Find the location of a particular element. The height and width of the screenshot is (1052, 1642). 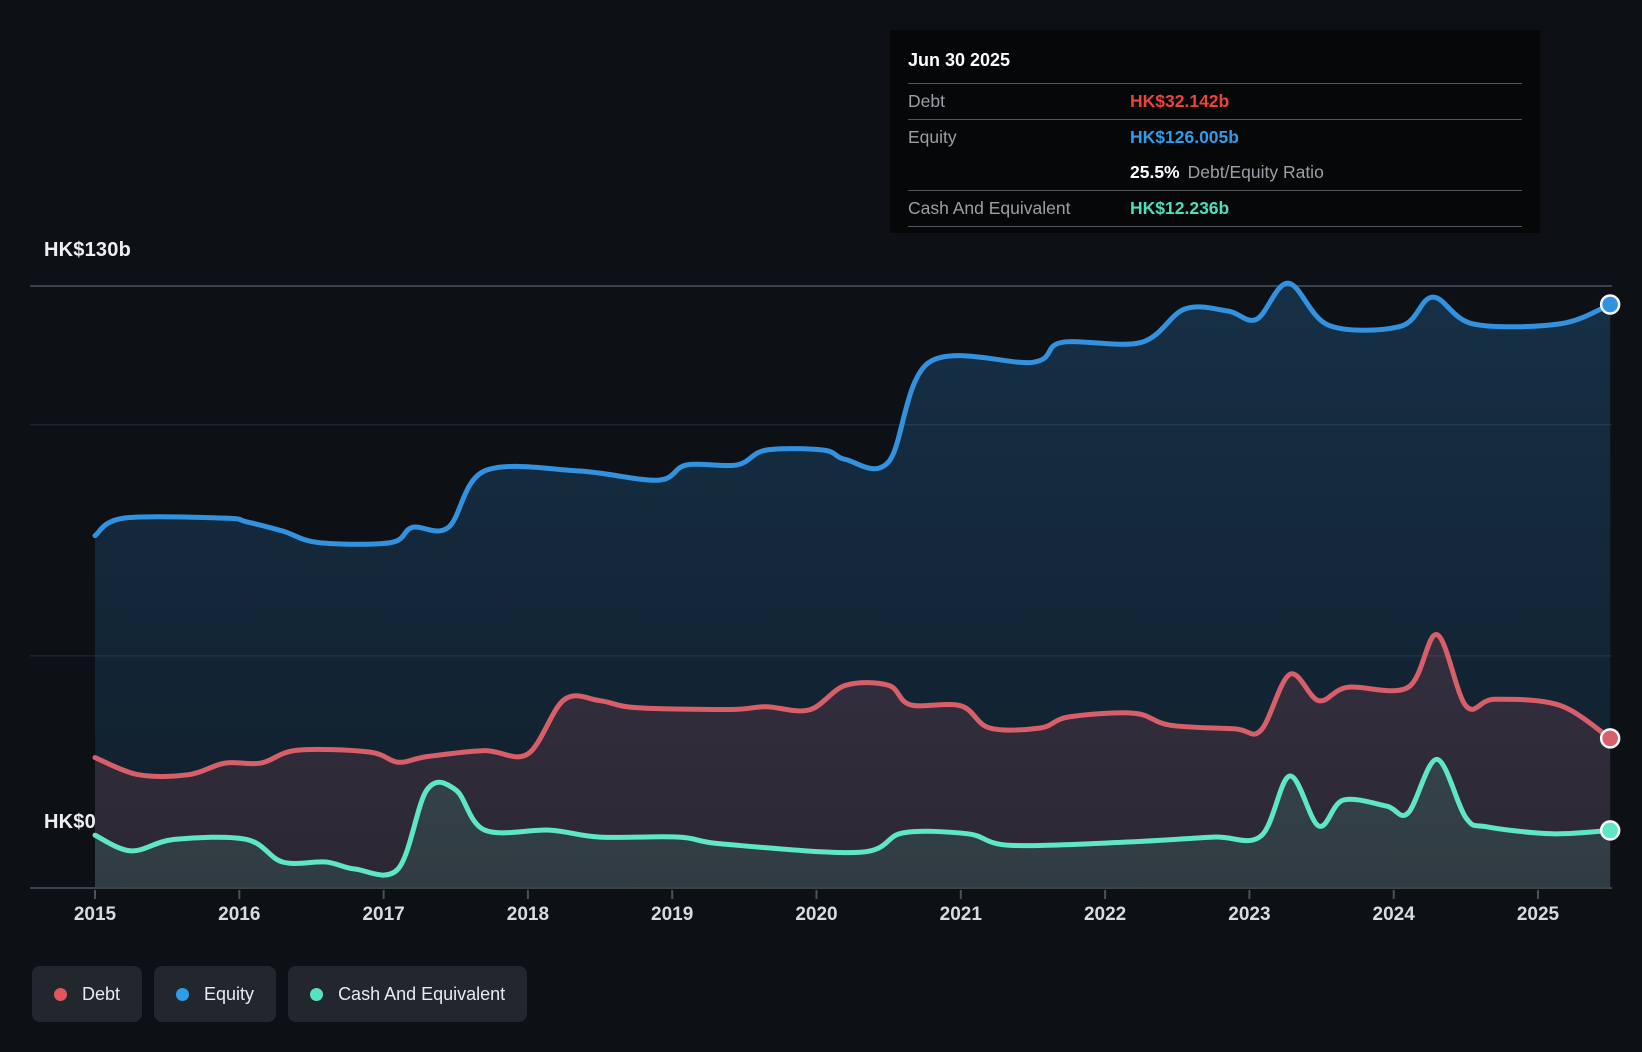

x-axis-label: 2025 is located at coordinates (1538, 914).